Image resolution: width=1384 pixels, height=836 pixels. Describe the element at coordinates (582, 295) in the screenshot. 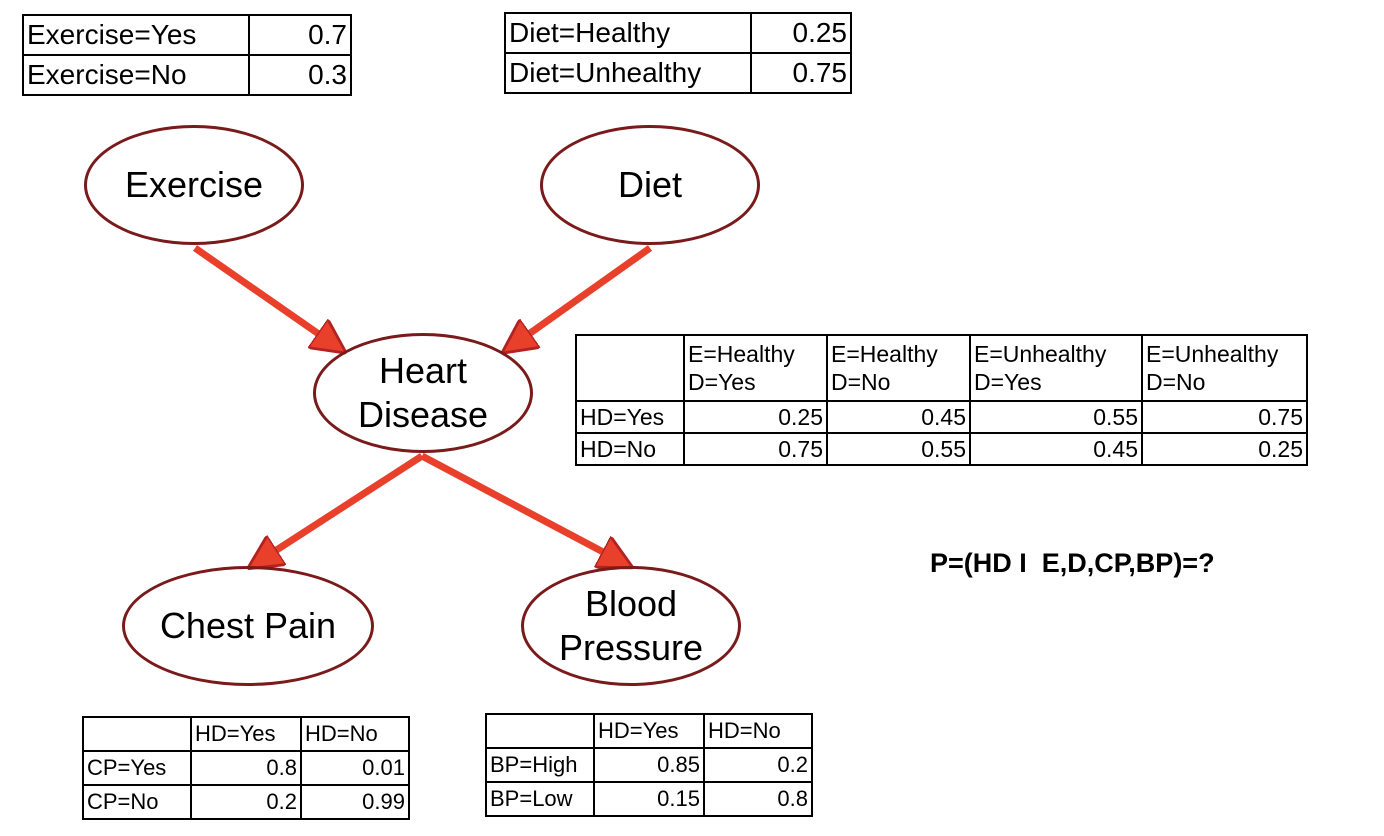

I see `edge-diet-heart-disease` at that location.